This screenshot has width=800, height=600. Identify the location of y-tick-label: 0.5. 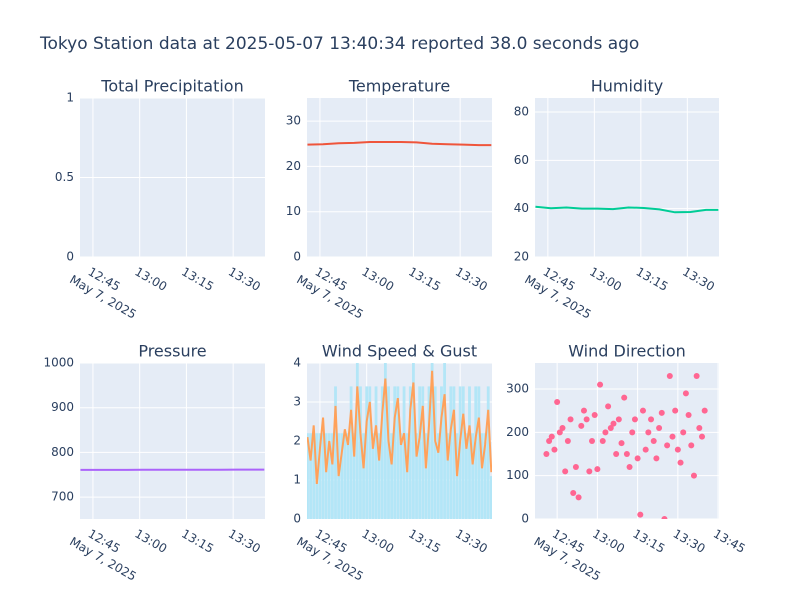
(64, 177).